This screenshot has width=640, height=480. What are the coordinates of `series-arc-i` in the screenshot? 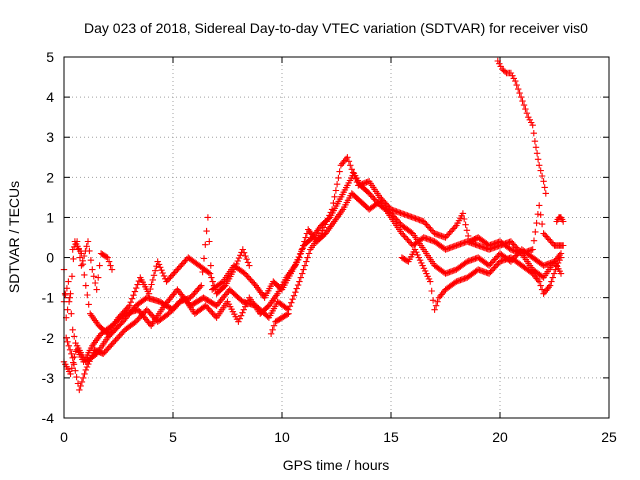 It's located at (560, 219).